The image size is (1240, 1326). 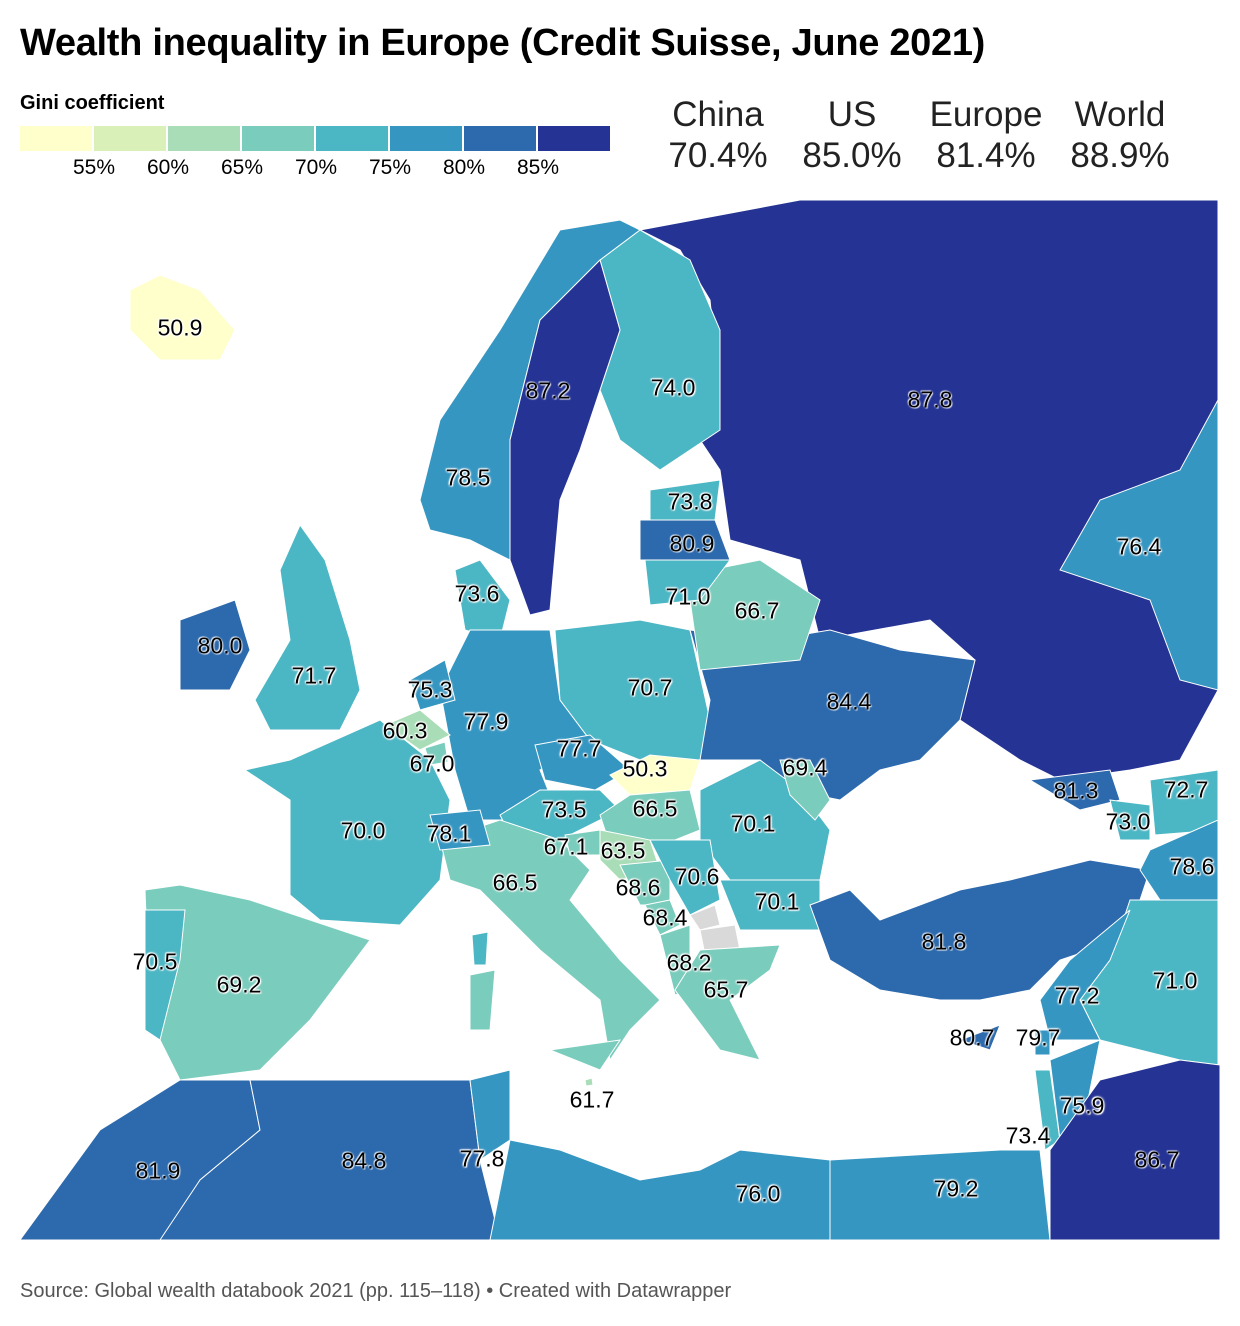 I want to click on region-montenegro, so click(x=662, y=917).